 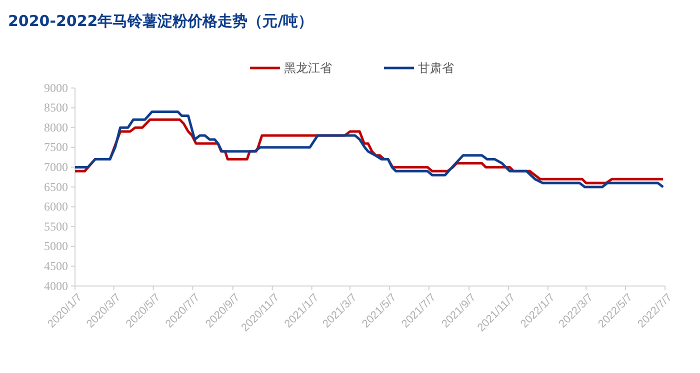 I want to click on y-tick-label: 7000, so click(x=56, y=167).